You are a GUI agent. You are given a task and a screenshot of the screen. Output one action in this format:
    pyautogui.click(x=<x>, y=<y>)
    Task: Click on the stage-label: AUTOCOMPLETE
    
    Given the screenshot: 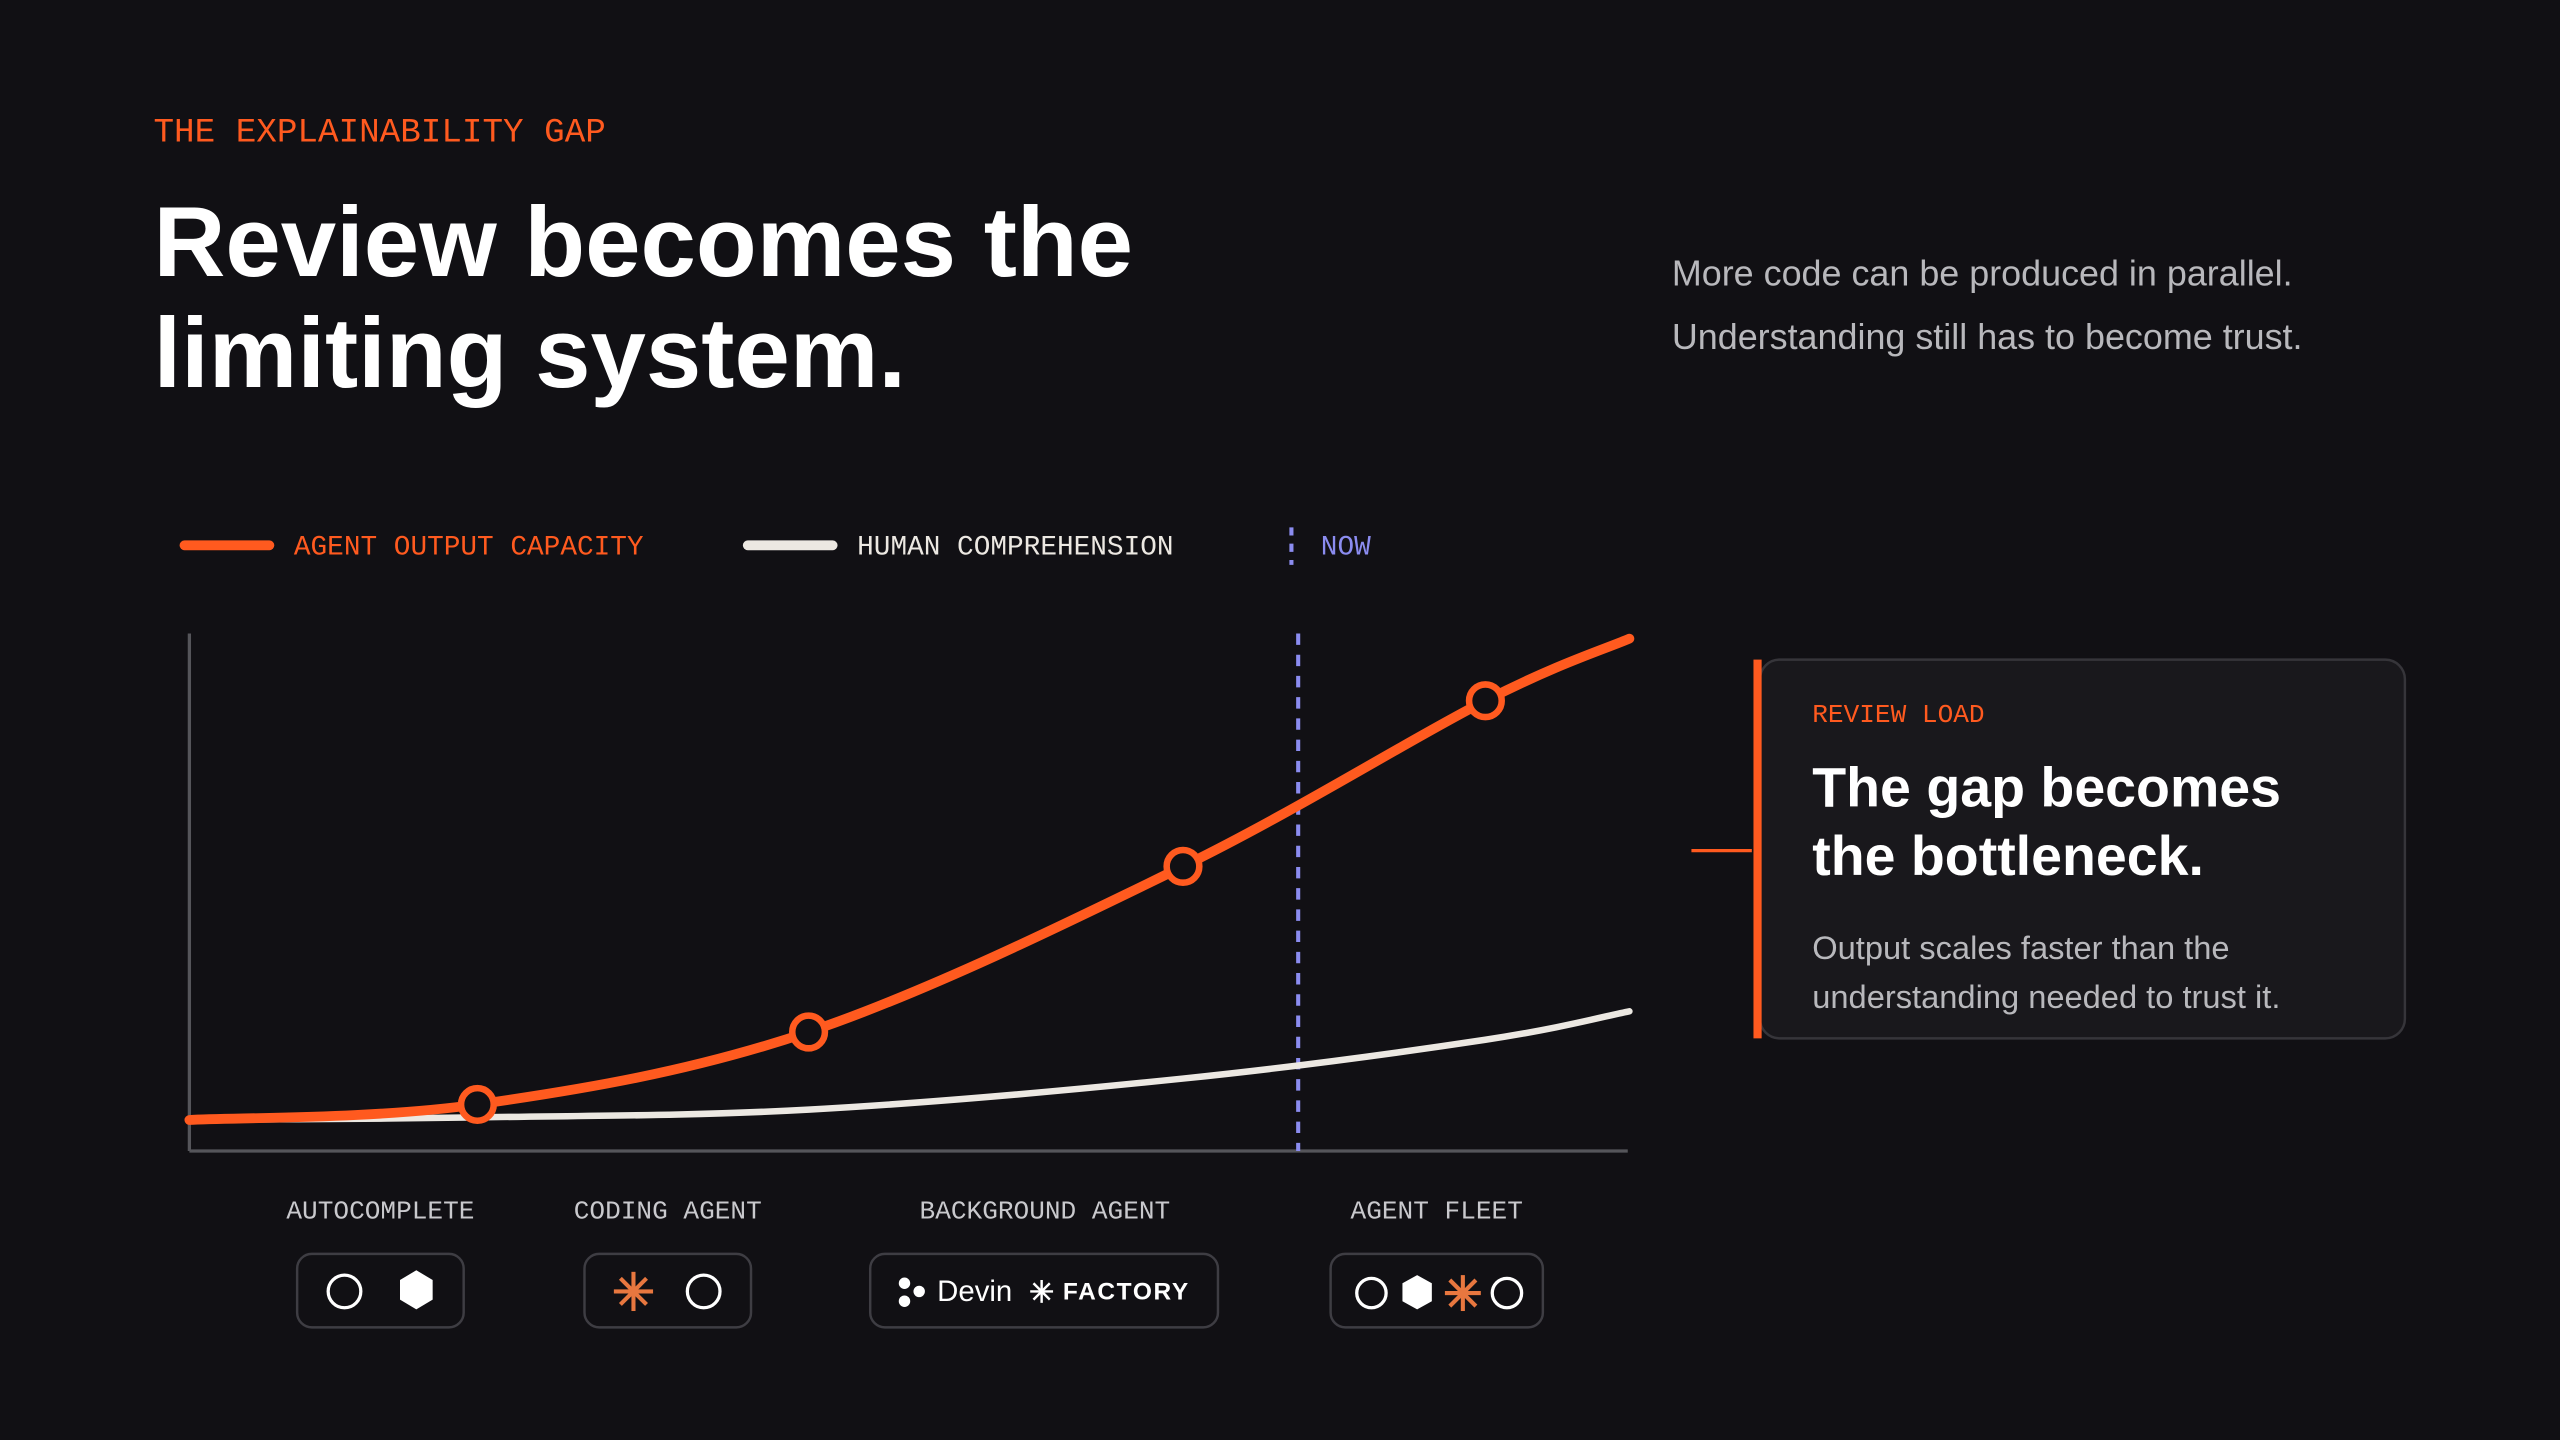 What is the action you would take?
    pyautogui.click(x=380, y=1211)
    